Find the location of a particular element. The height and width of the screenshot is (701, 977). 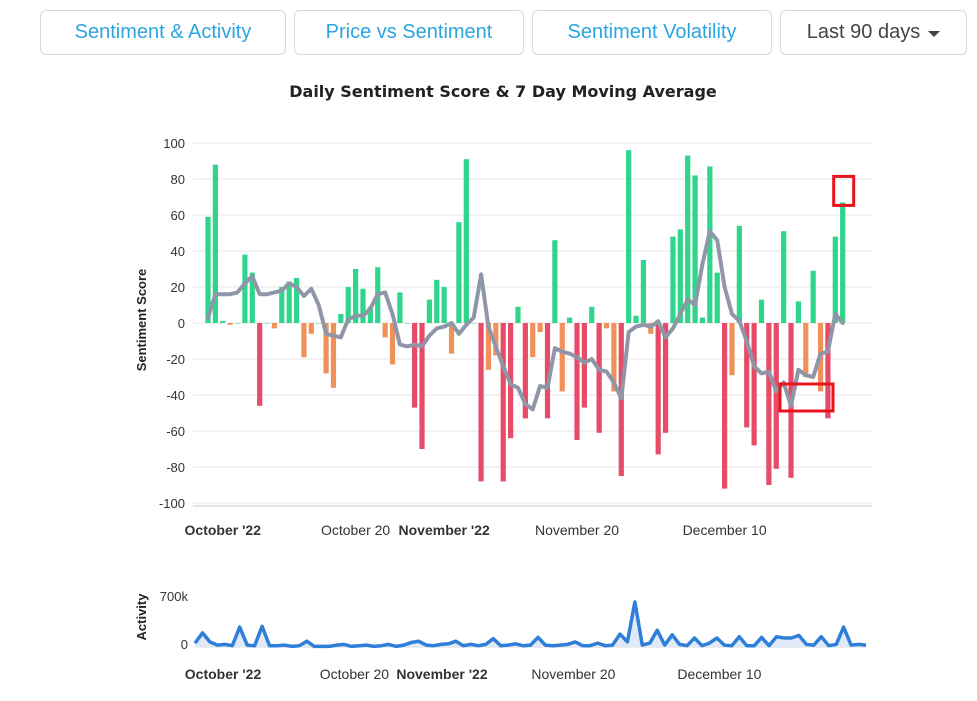

y-axis-title: Sentiment Score is located at coordinates (141, 320).